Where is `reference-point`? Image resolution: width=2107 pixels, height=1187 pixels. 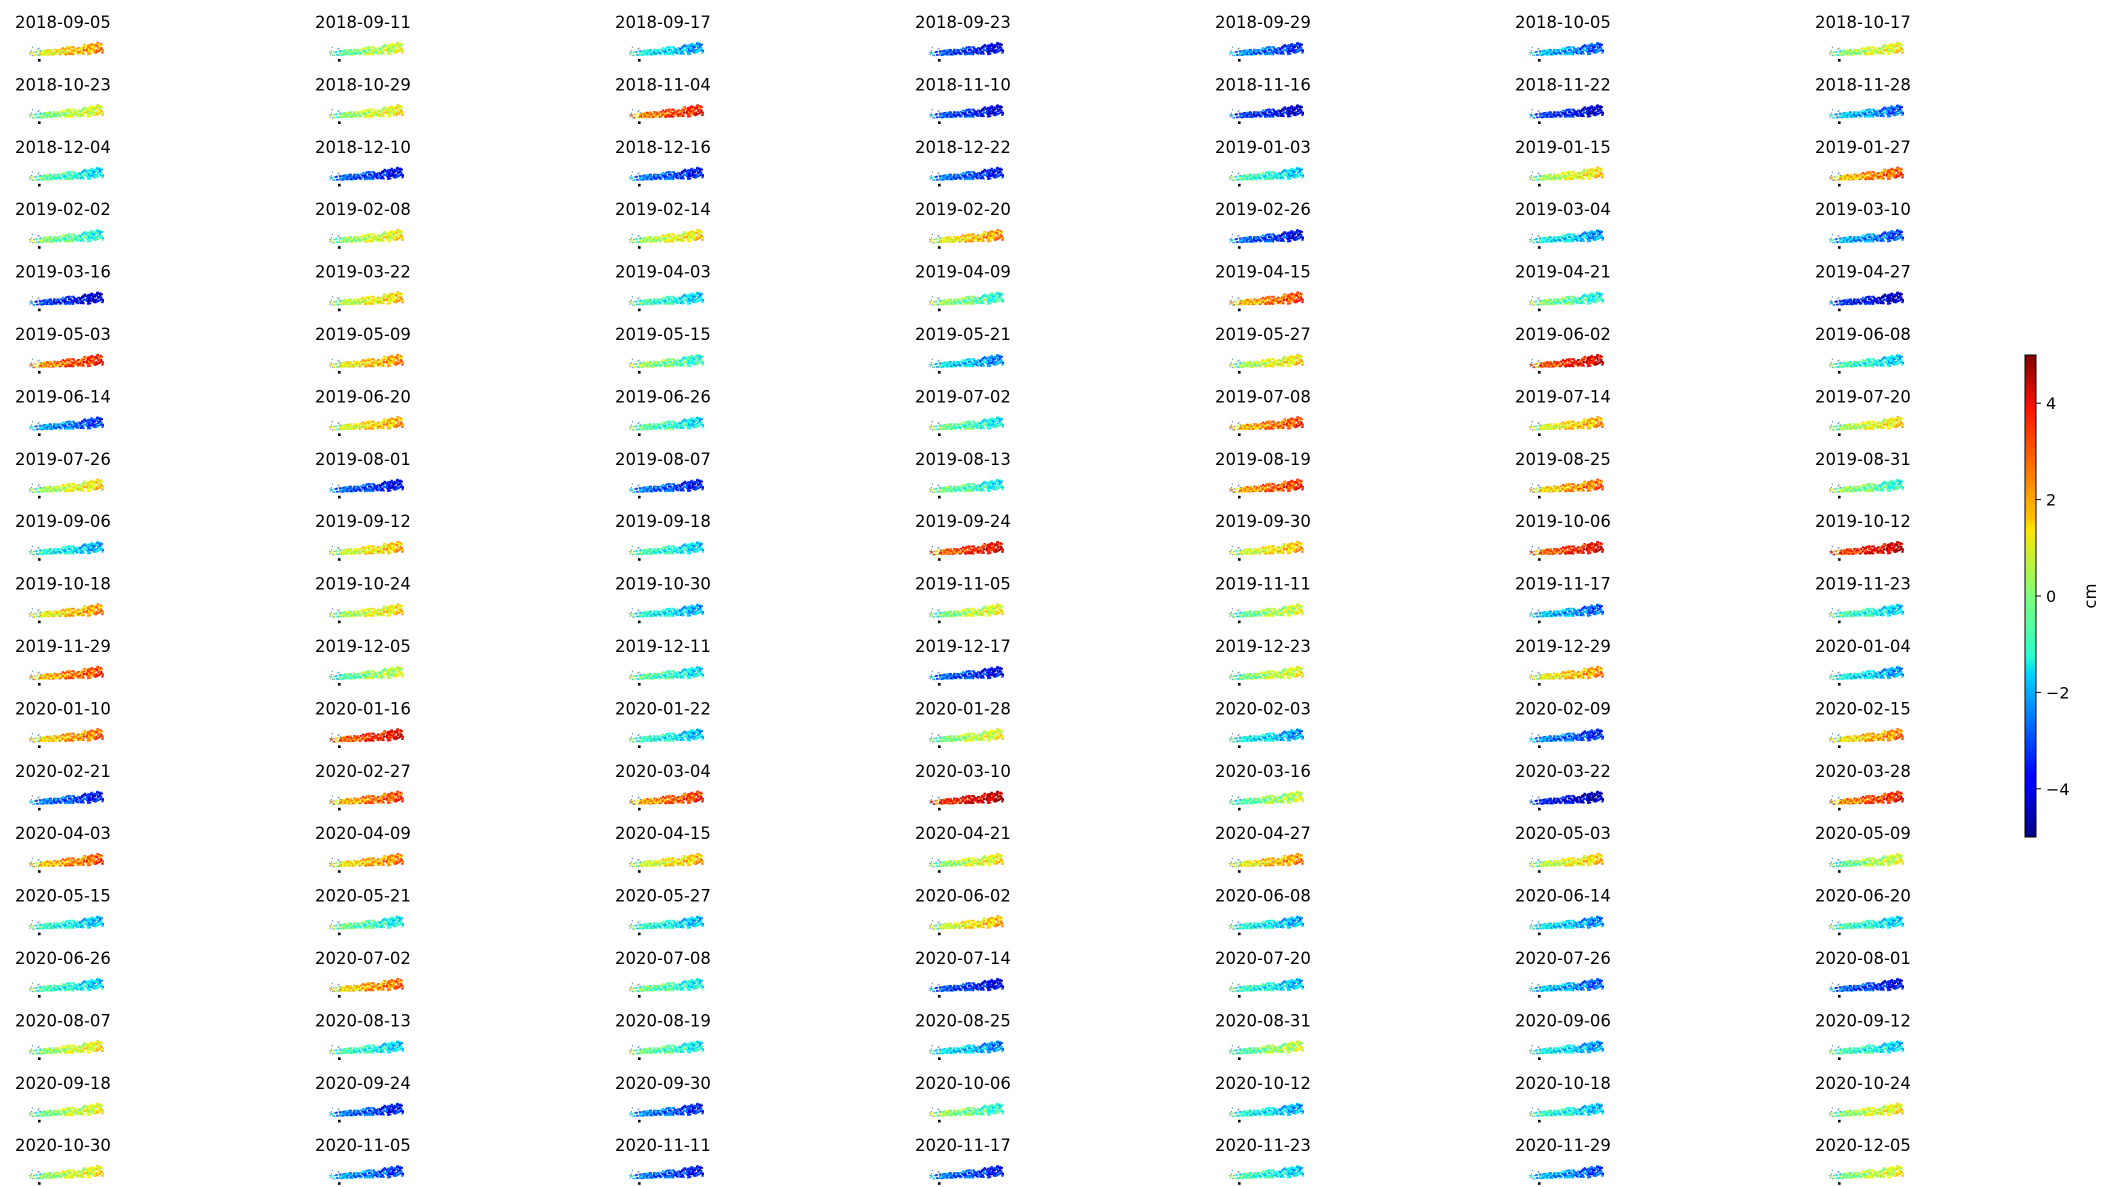 reference-point is located at coordinates (1239, 60).